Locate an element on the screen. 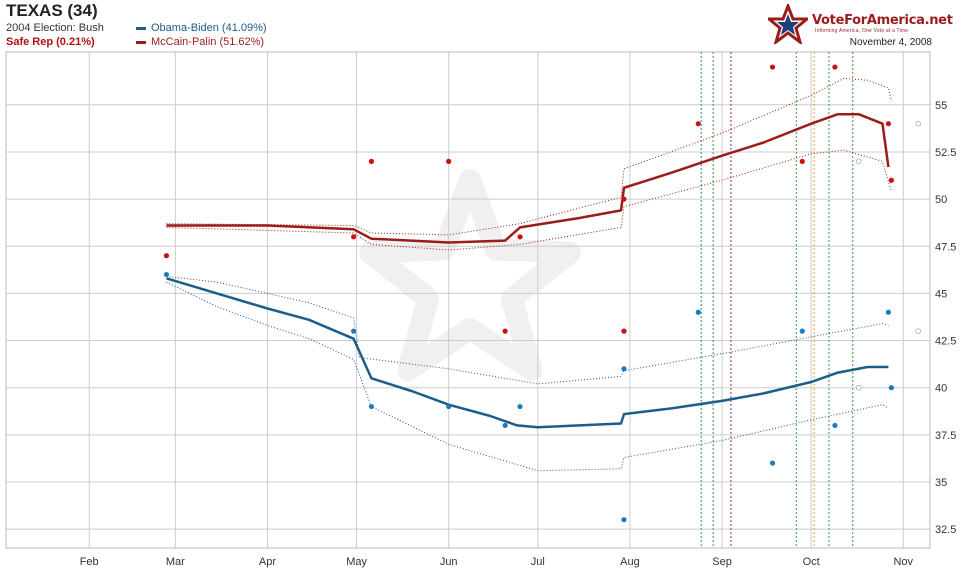  watermark-star-icon is located at coordinates (470, 275).